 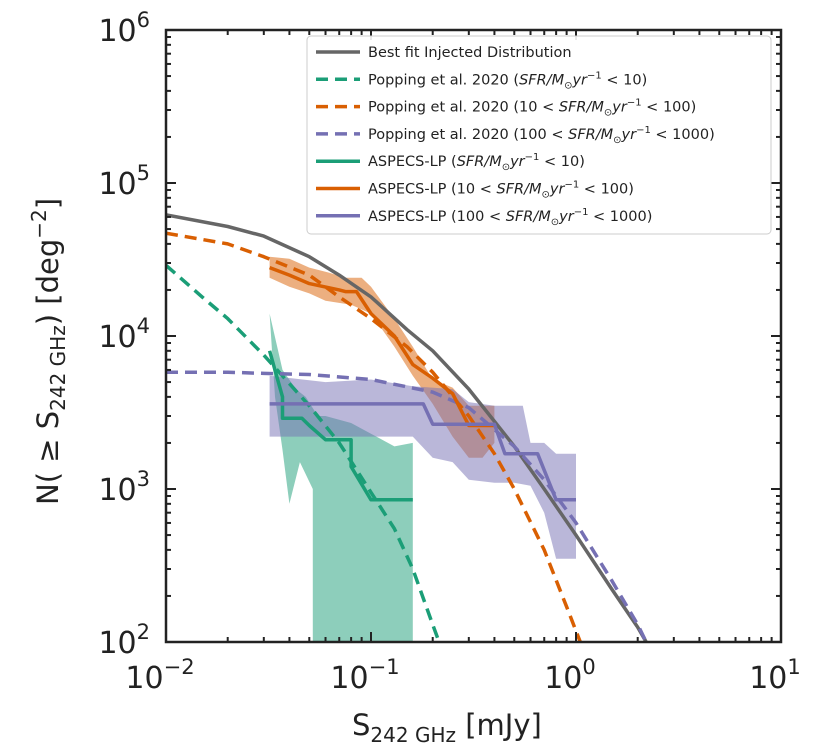 I want to click on legend-label-aspecs-high: ASPECS-LP (100 < SFR/M⊙yr−1 < 1000), so click(x=510, y=217).